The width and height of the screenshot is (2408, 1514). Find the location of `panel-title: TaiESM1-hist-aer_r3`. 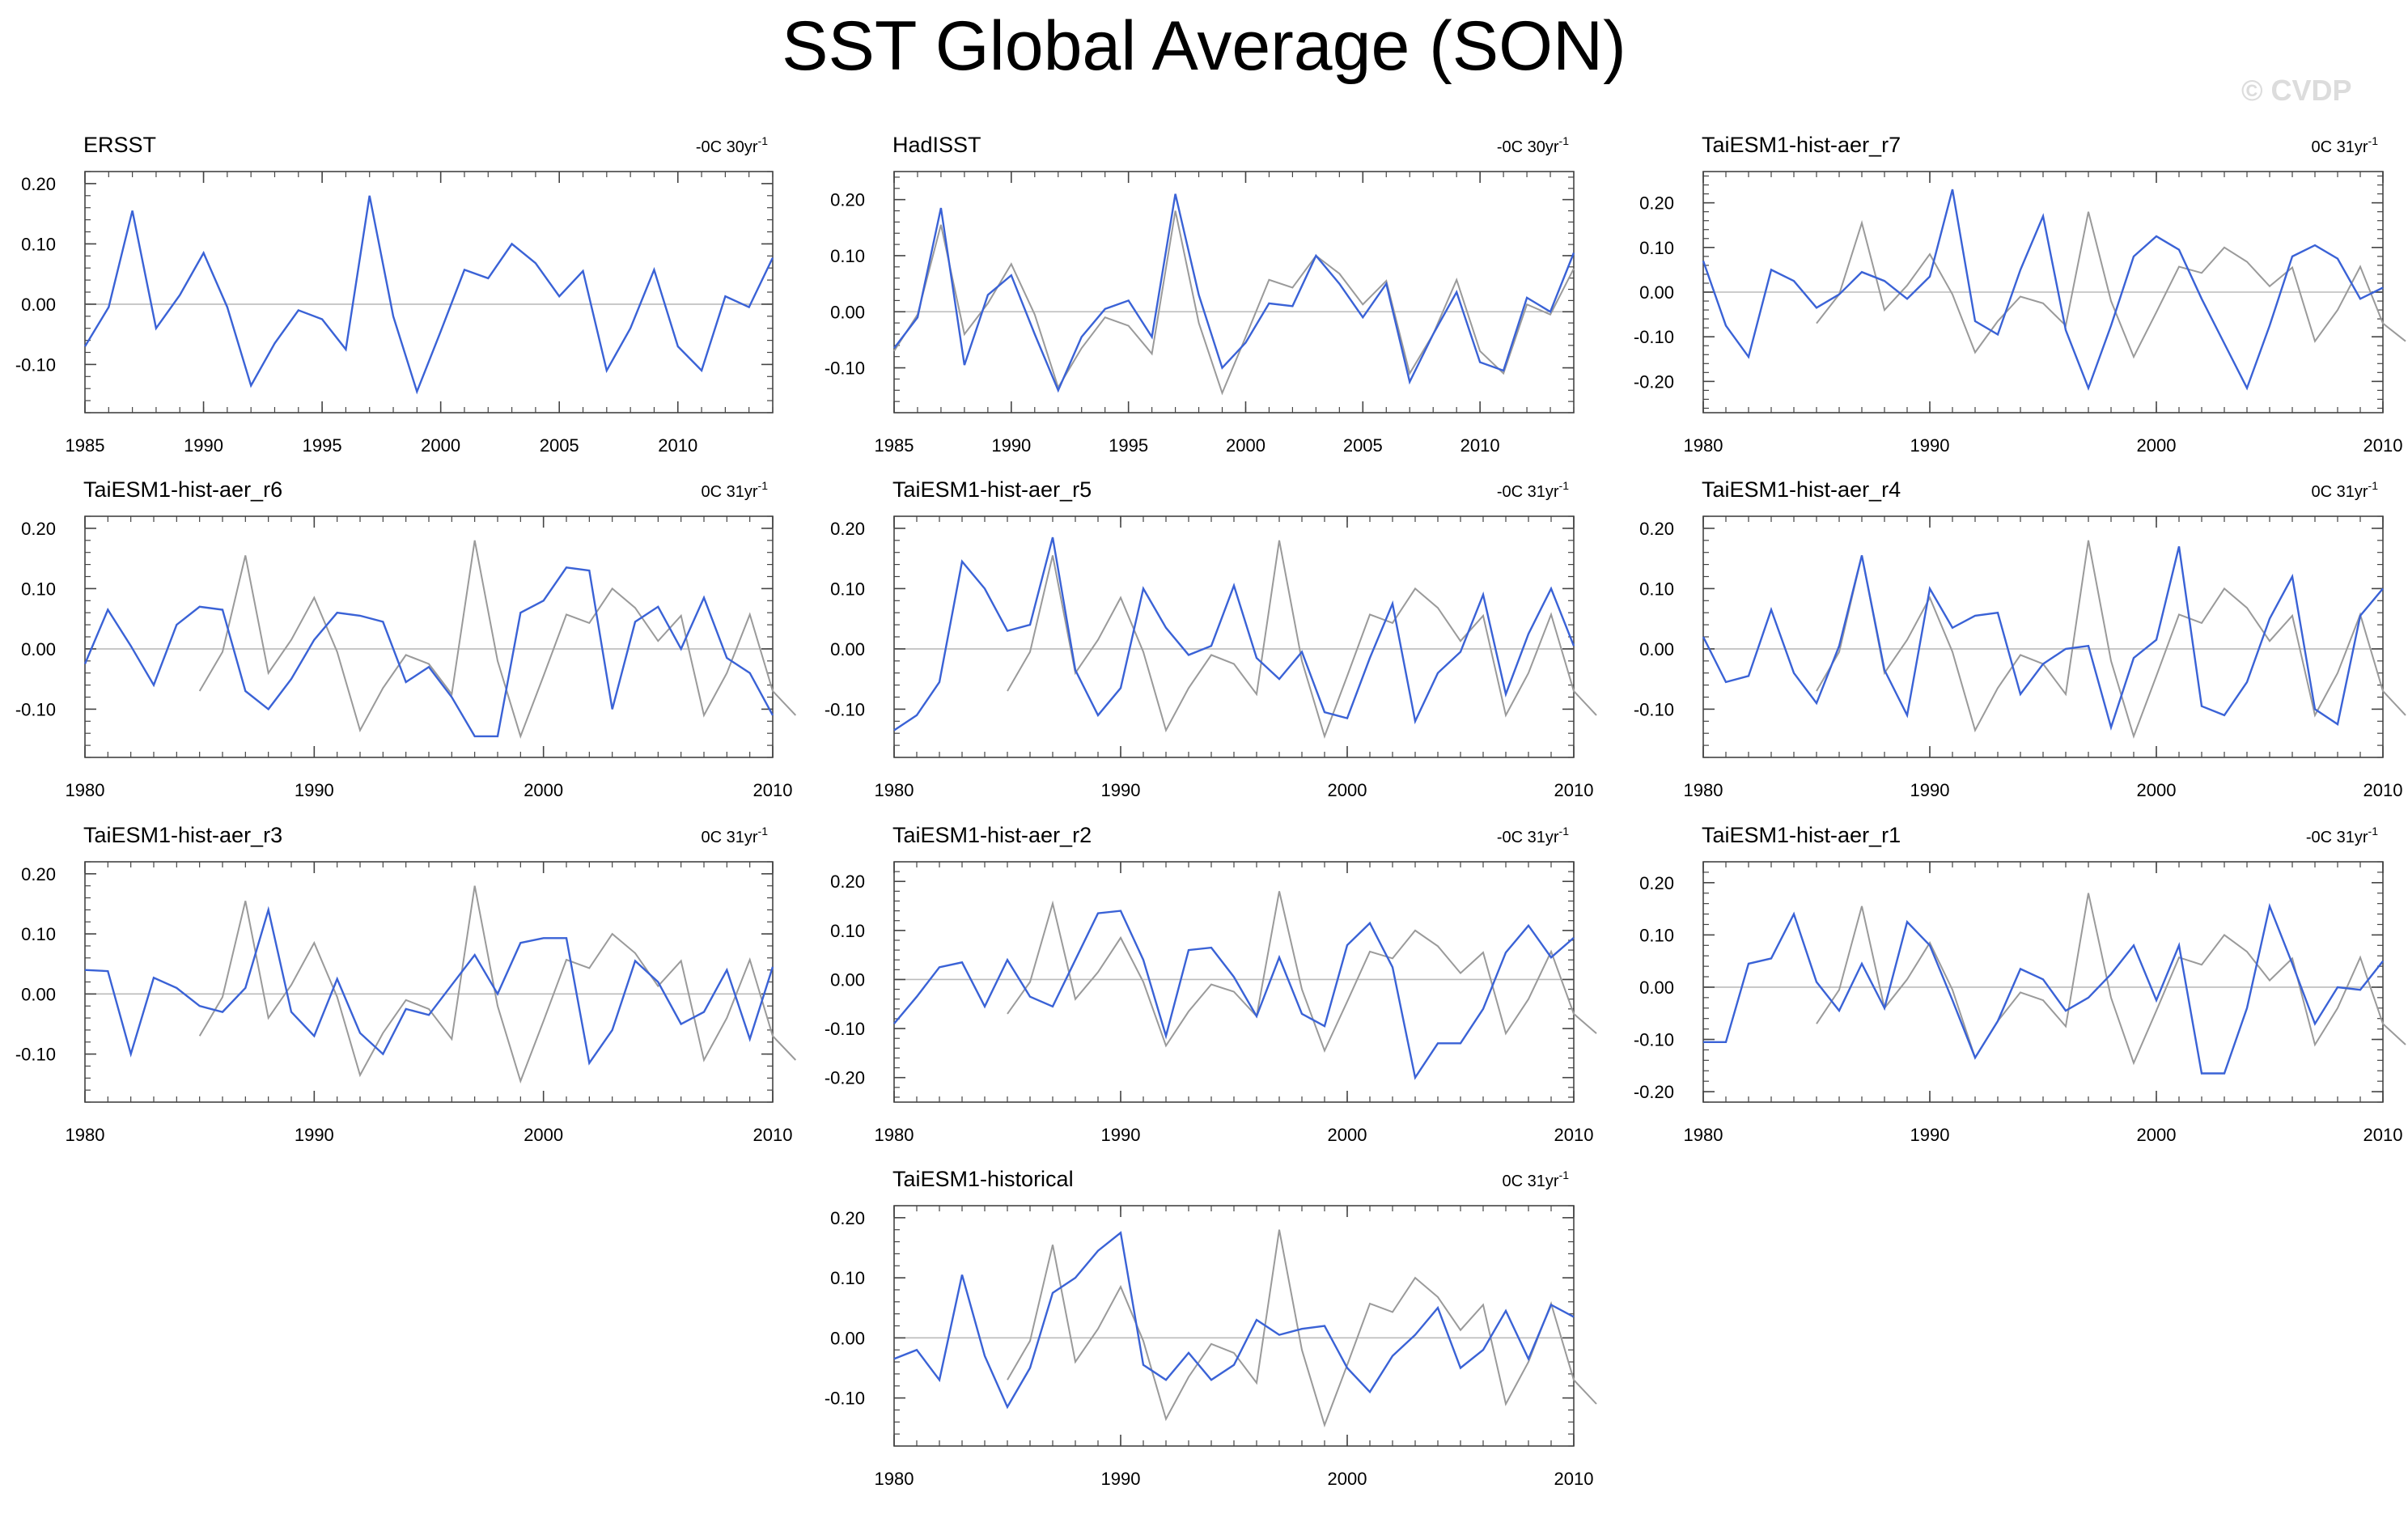

panel-title: TaiESM1-hist-aer_r3 is located at coordinates (182, 835).